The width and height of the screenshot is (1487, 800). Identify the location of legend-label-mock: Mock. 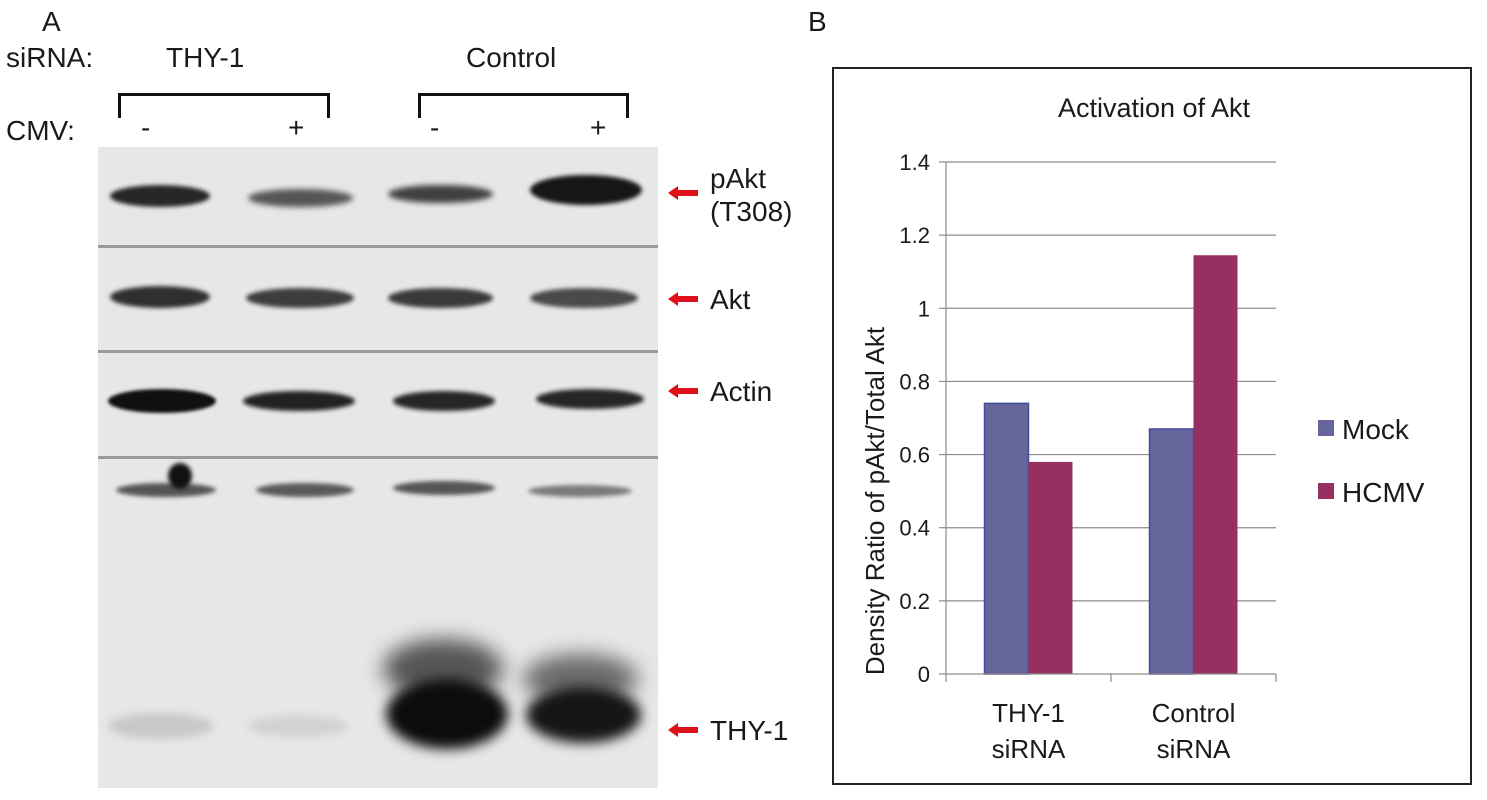
(1376, 429).